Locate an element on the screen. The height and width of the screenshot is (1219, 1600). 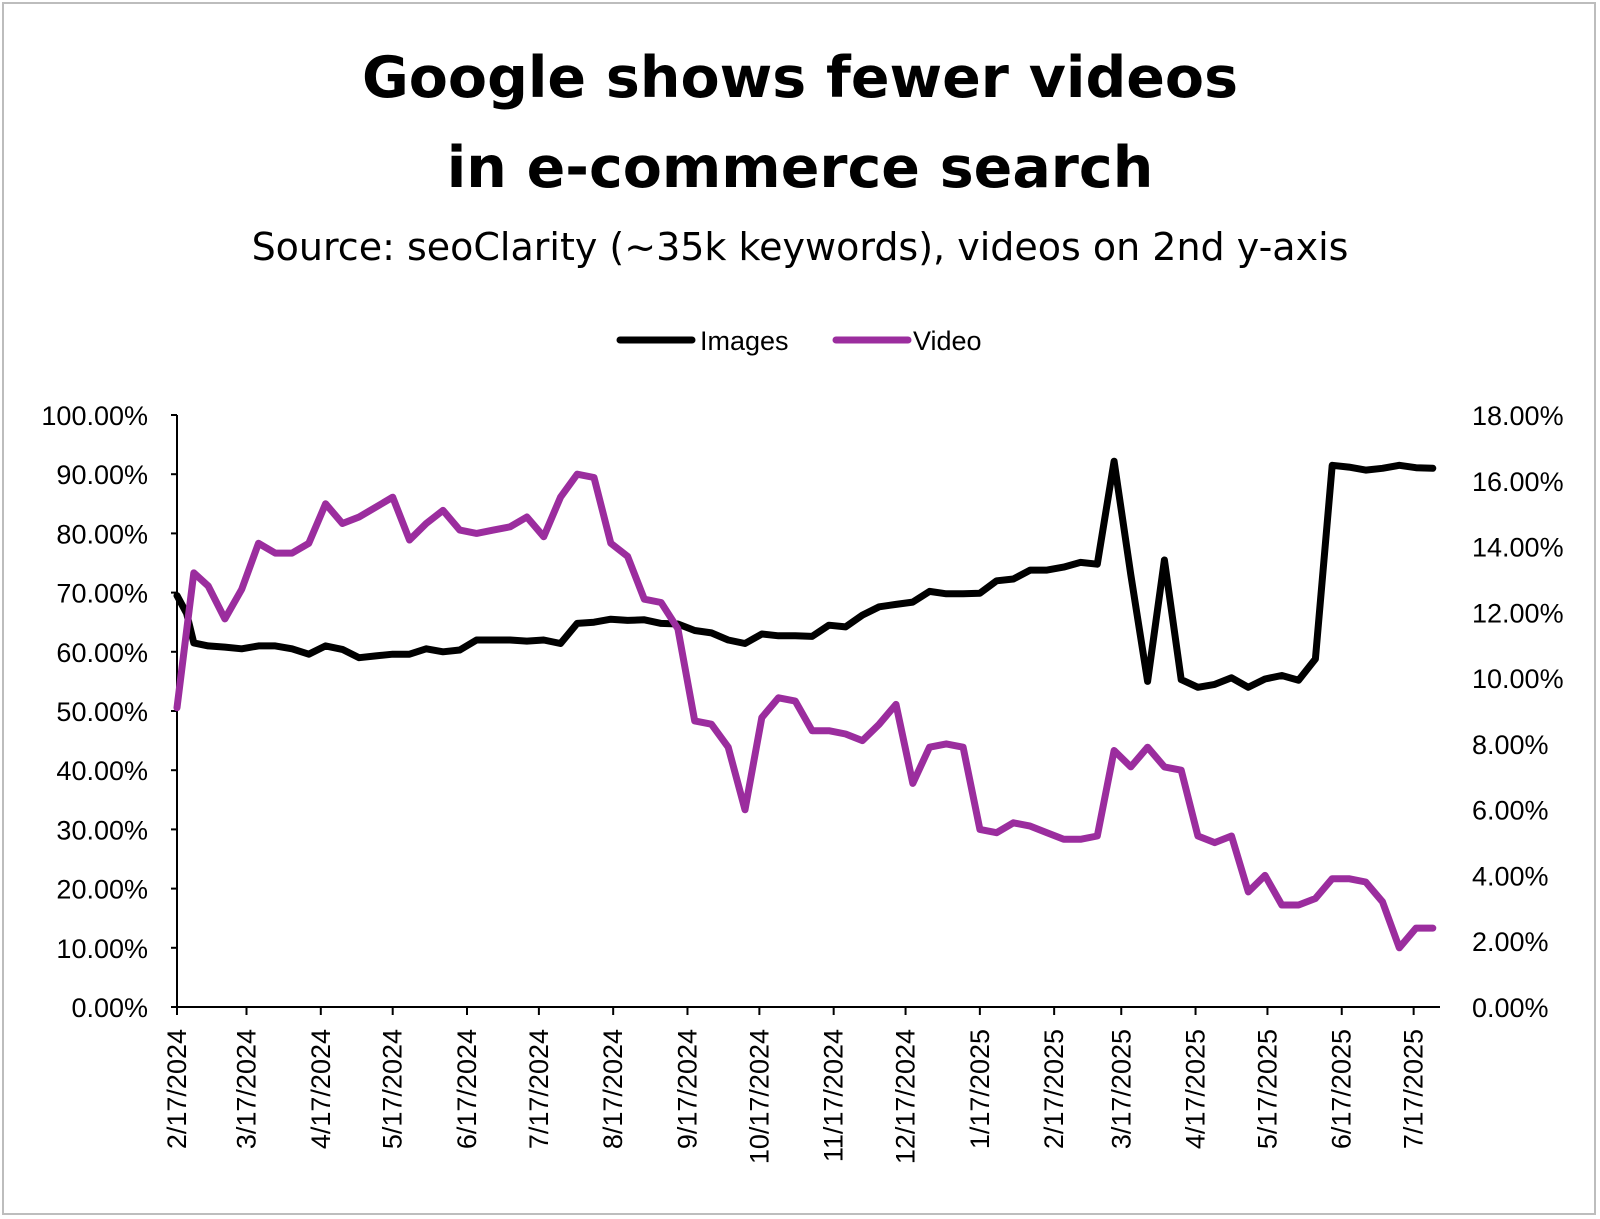
x-tick-label: 5/17/2024 is located at coordinates (393, 1089).